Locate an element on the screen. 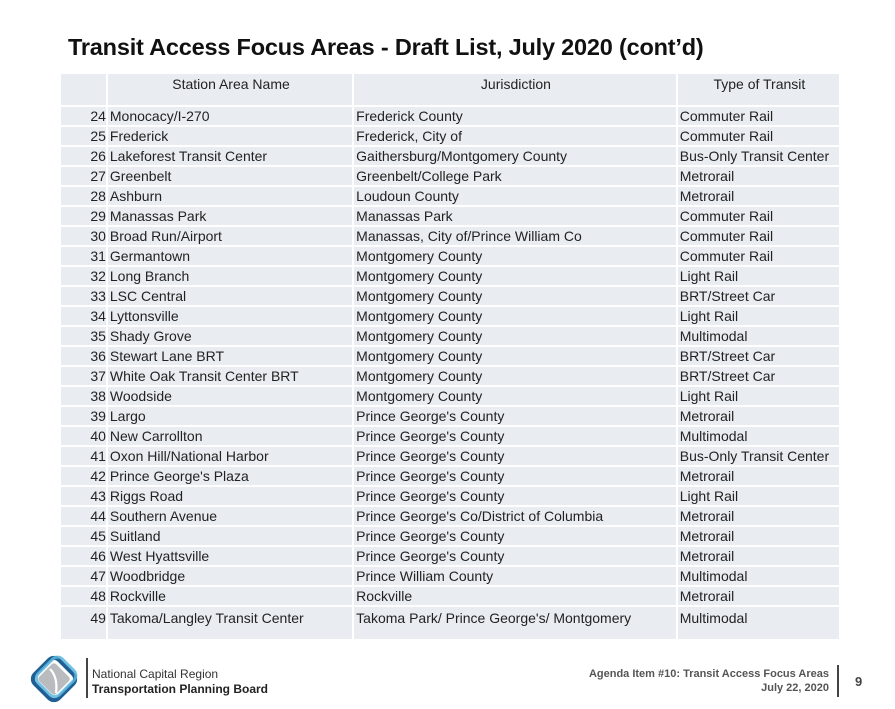 Image resolution: width=895 pixels, height=709 pixels. row-number: 31 is located at coordinates (83, 256).